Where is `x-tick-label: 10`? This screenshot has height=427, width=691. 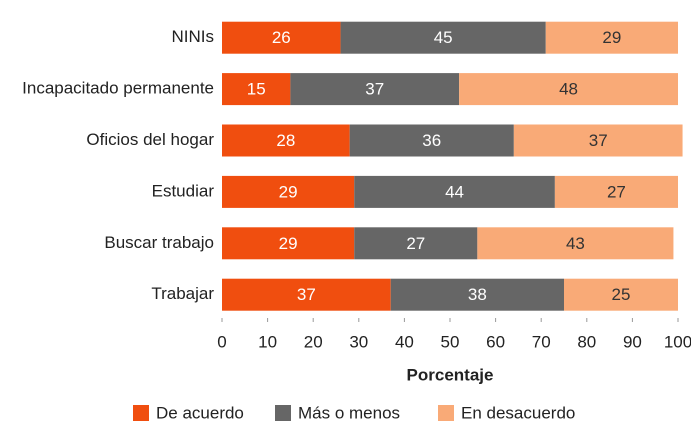 x-tick-label: 10 is located at coordinates (267, 341).